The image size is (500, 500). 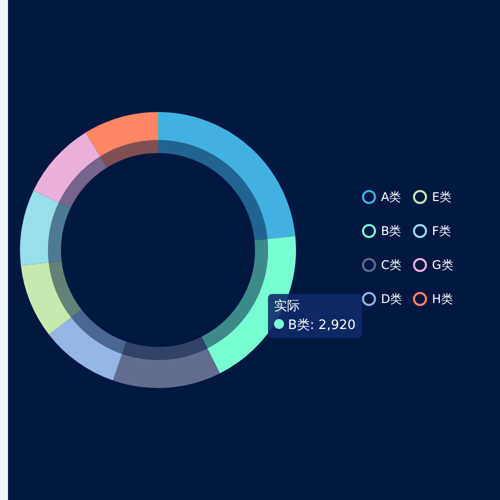 What do you see at coordinates (443, 265) in the screenshot?
I see `legend-label: G类` at bounding box center [443, 265].